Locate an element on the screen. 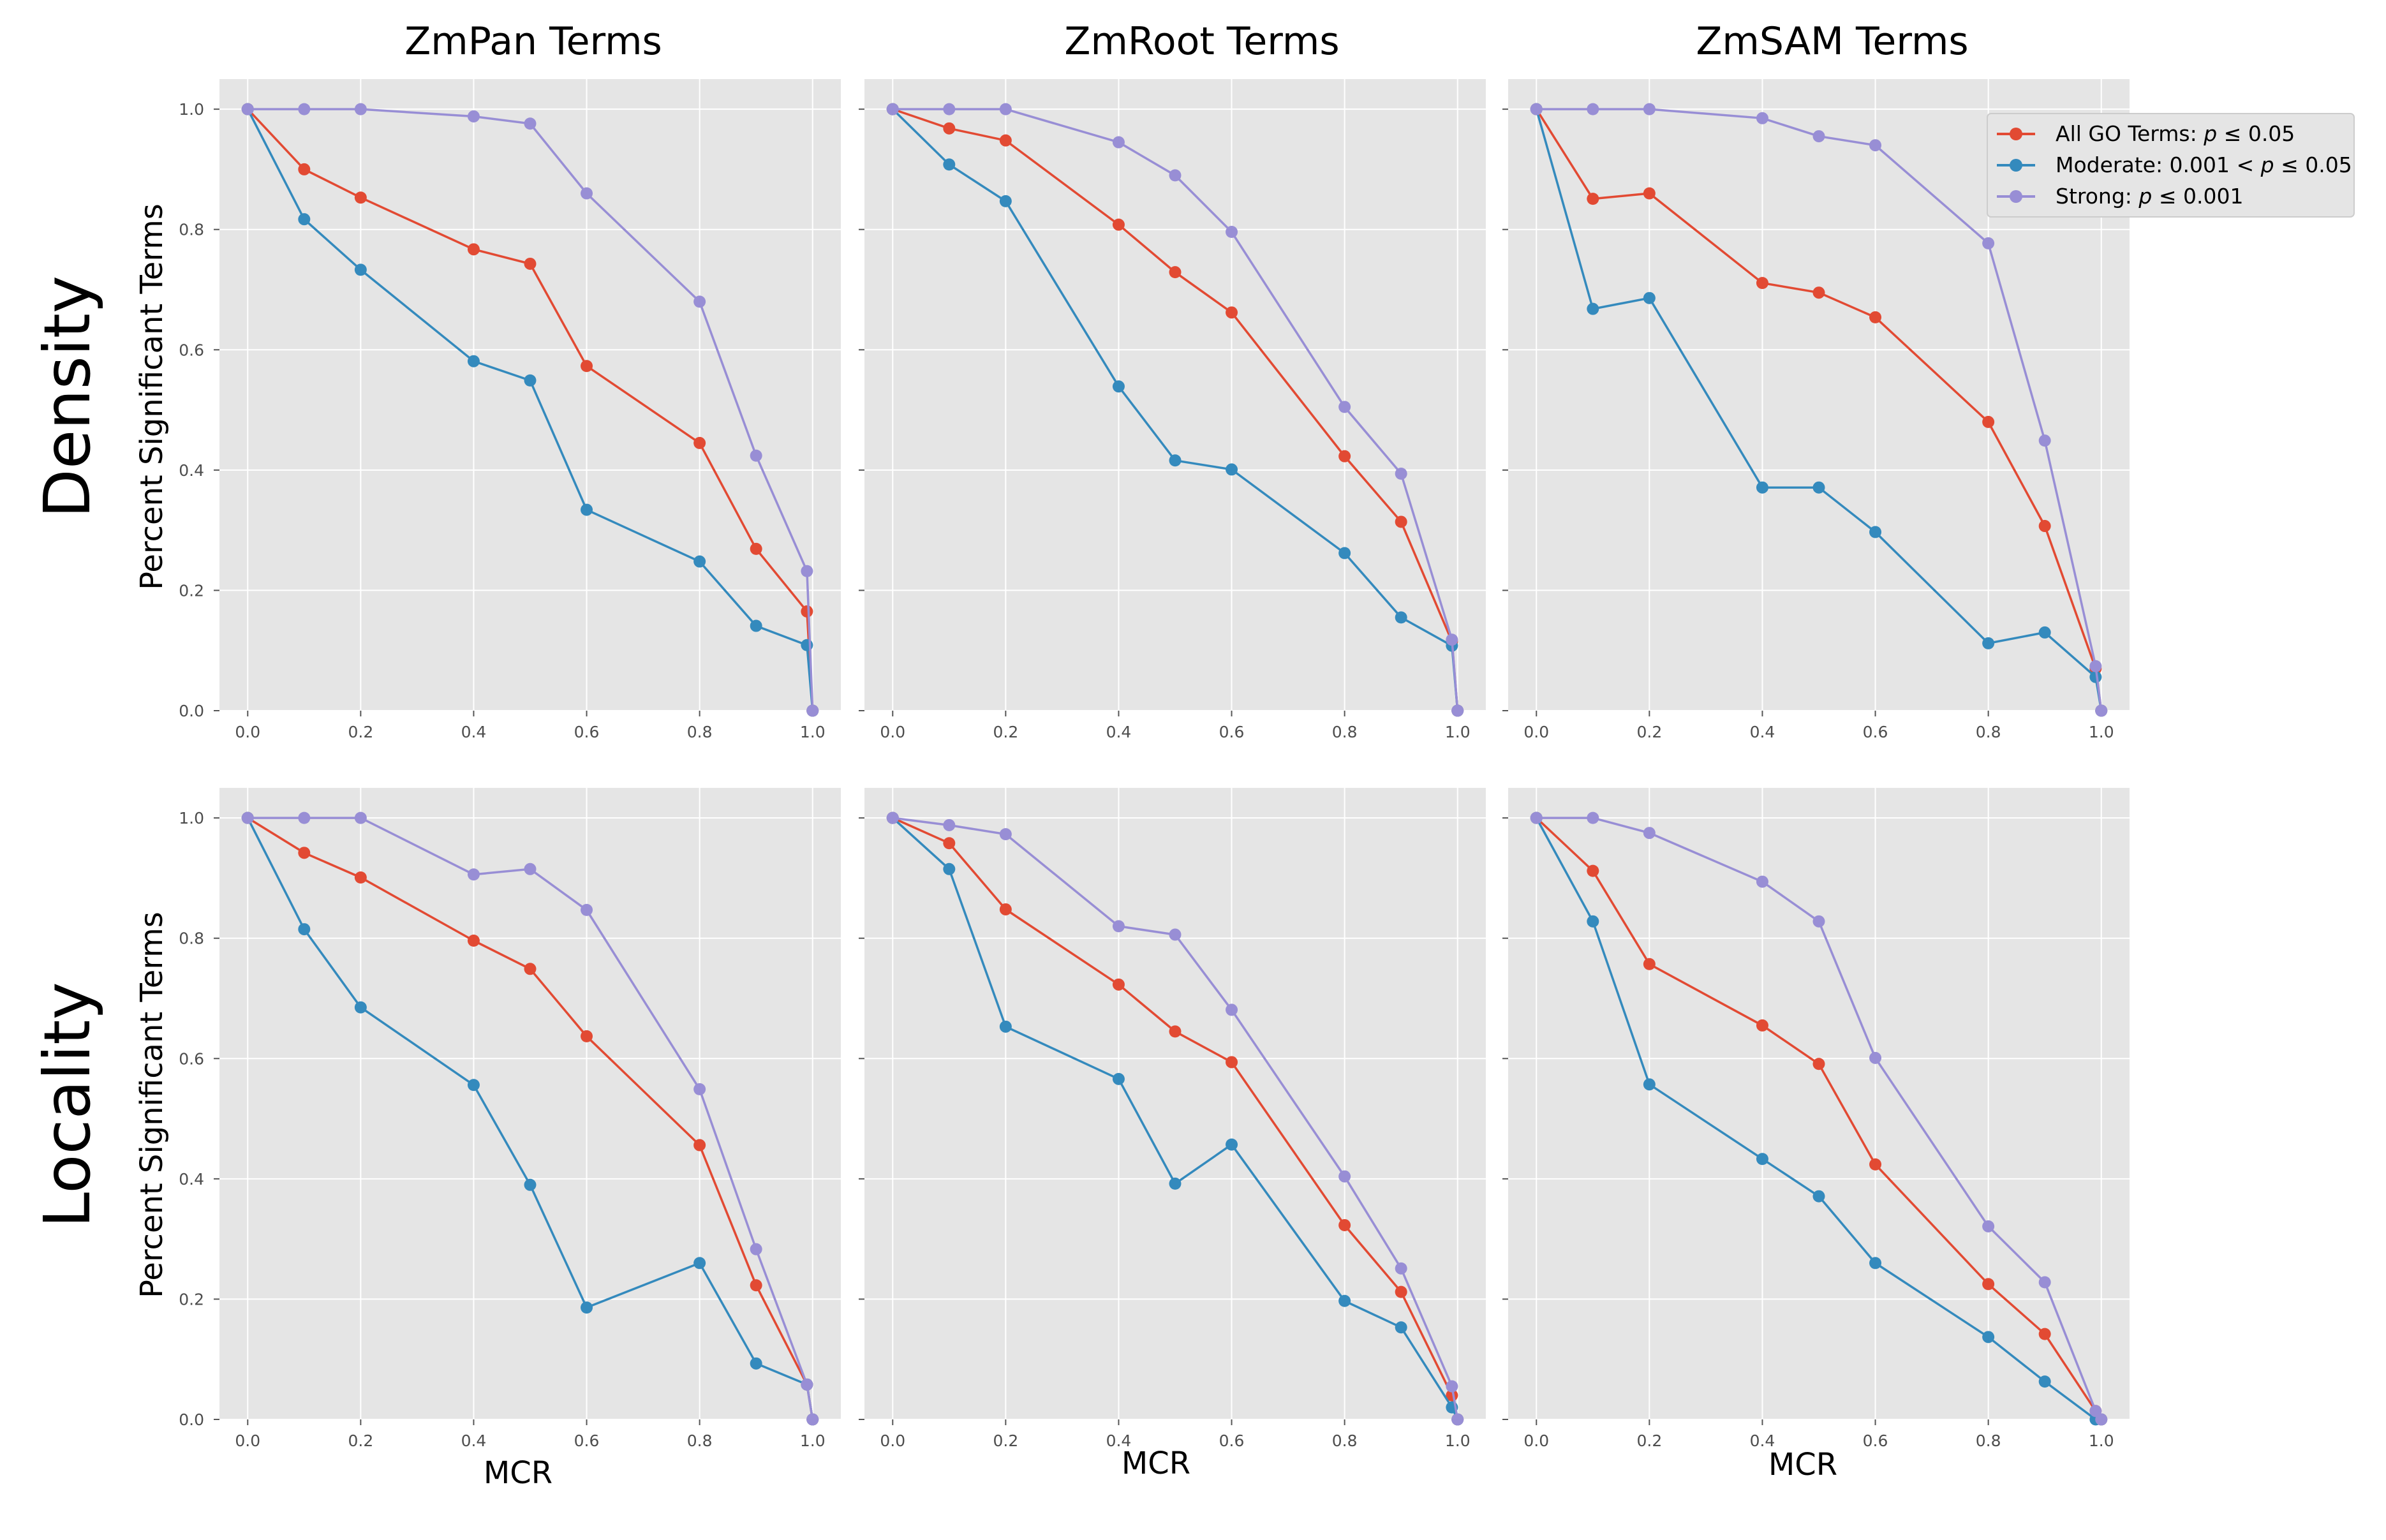 Image resolution: width=2386 pixels, height=1540 pixels. y-tick-label: 0.2 is located at coordinates (191, 1299).